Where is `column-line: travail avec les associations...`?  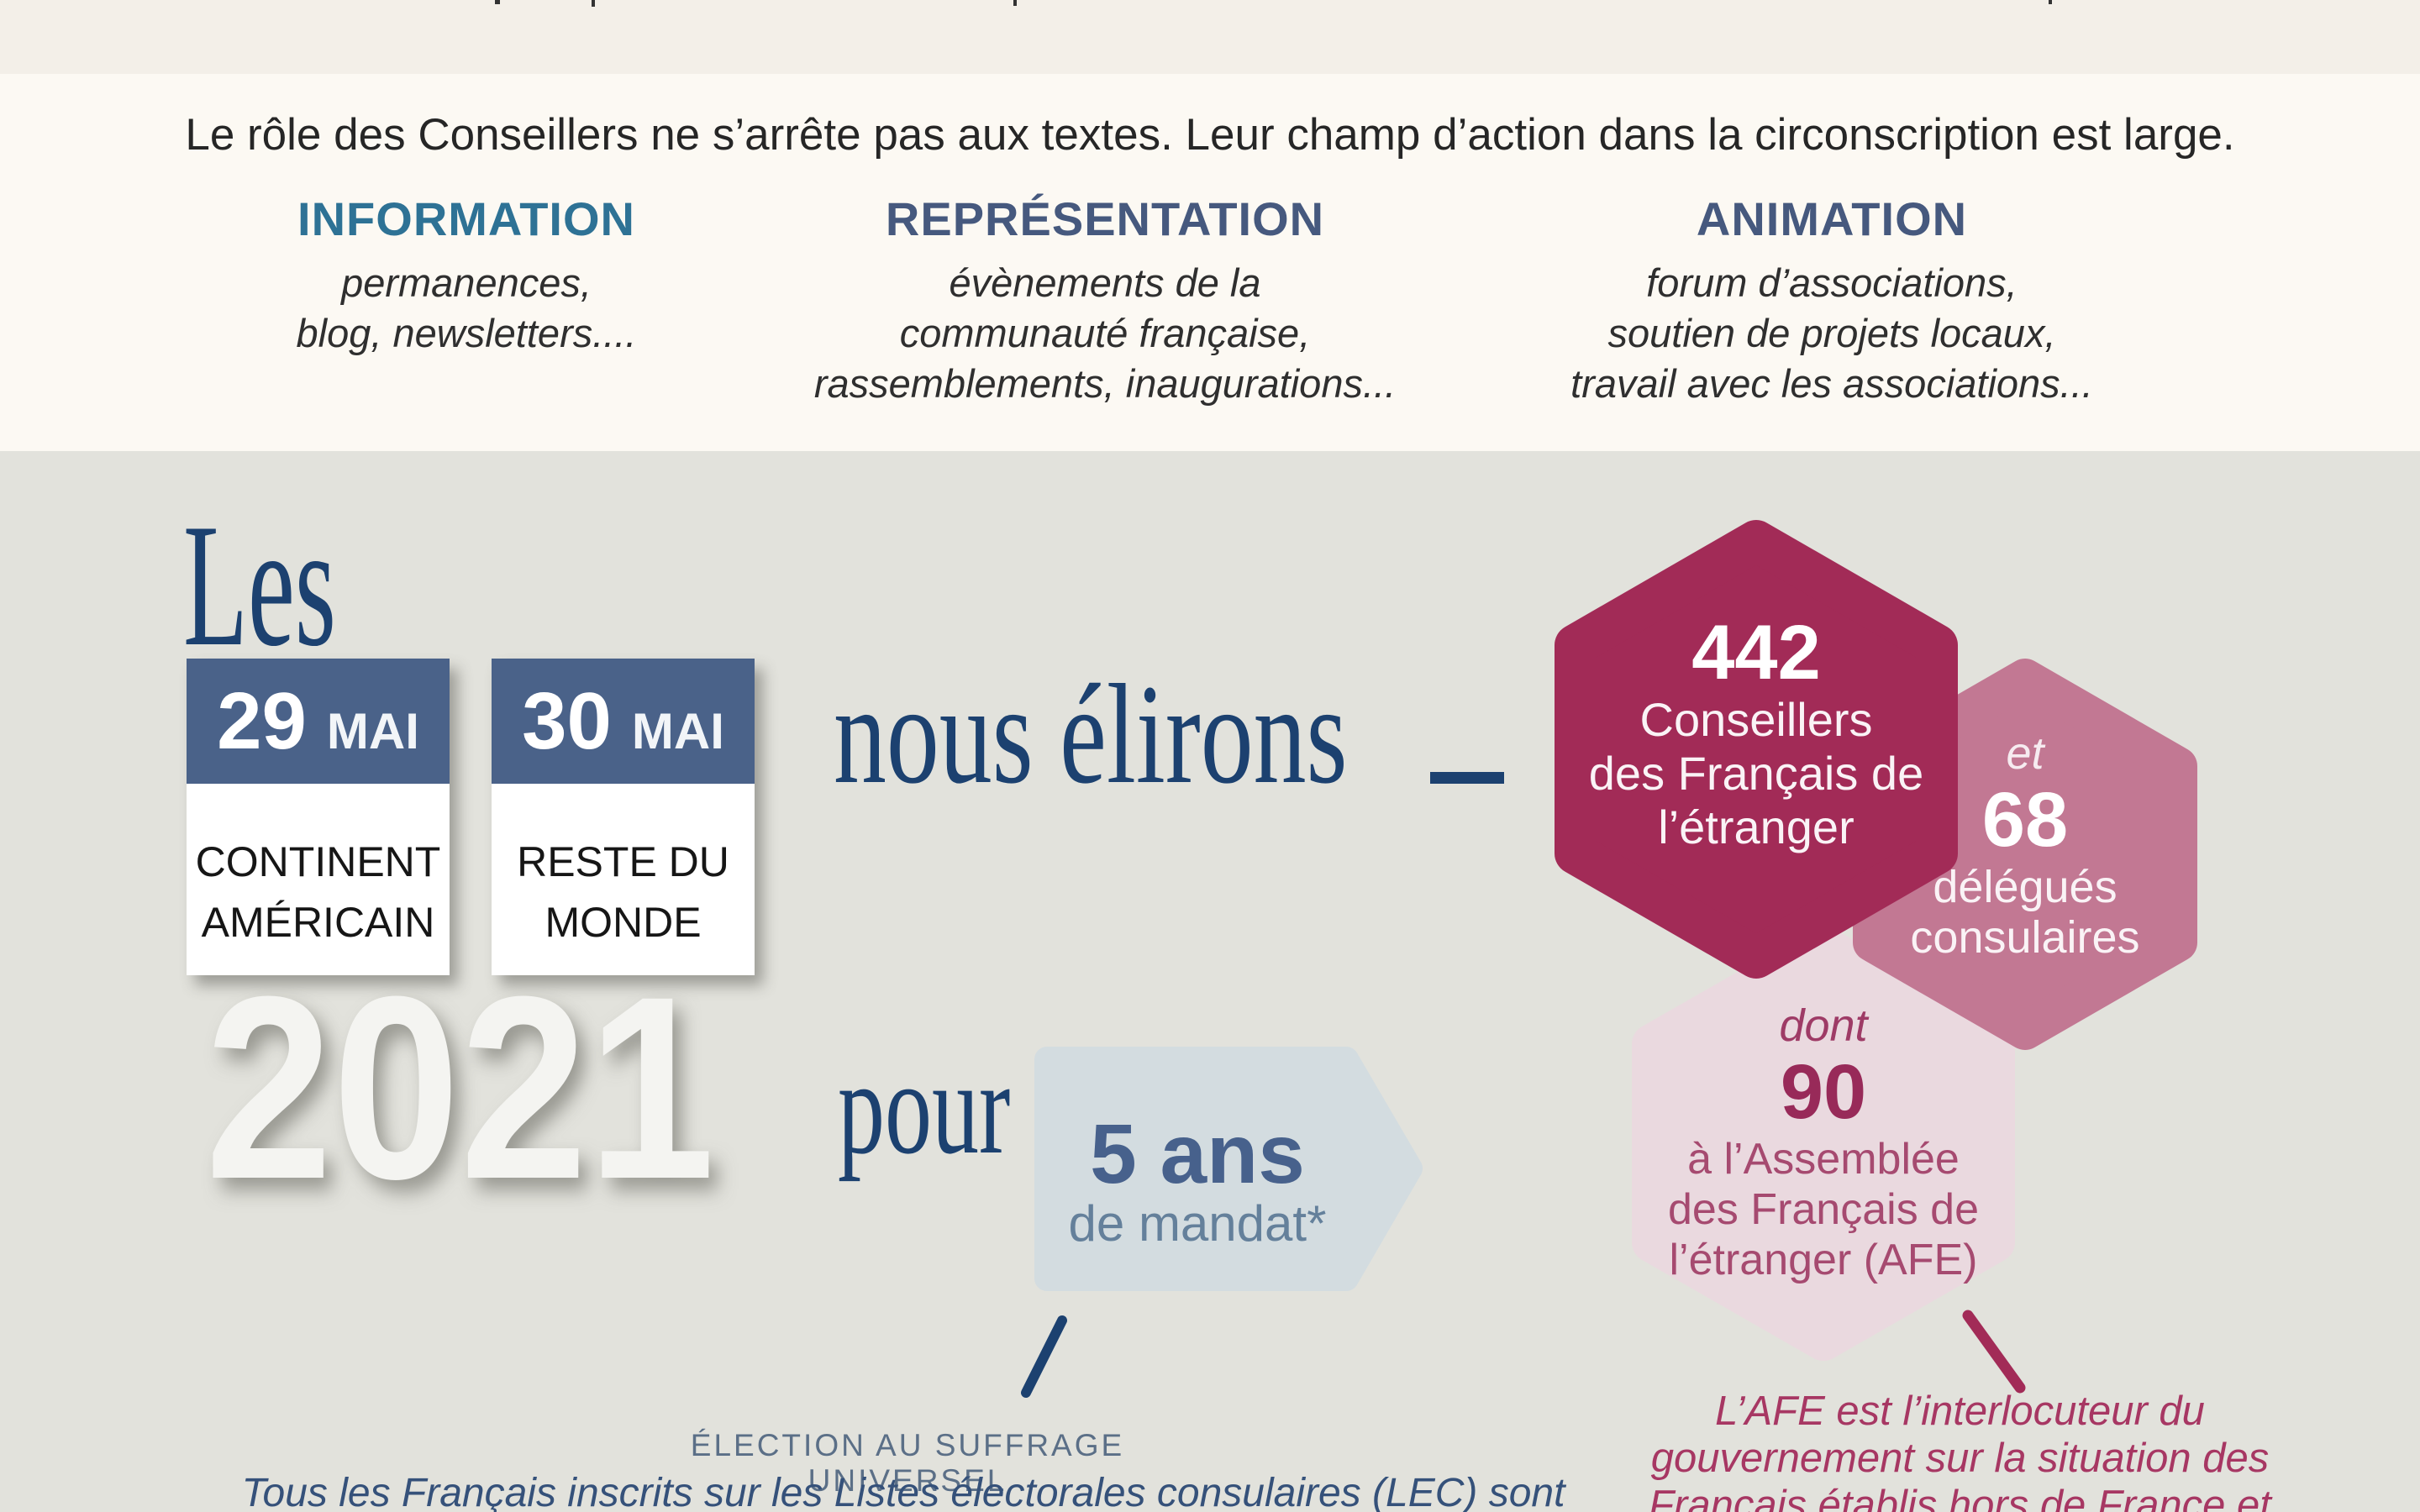 column-line: travail avec les associations... is located at coordinates (1831, 383).